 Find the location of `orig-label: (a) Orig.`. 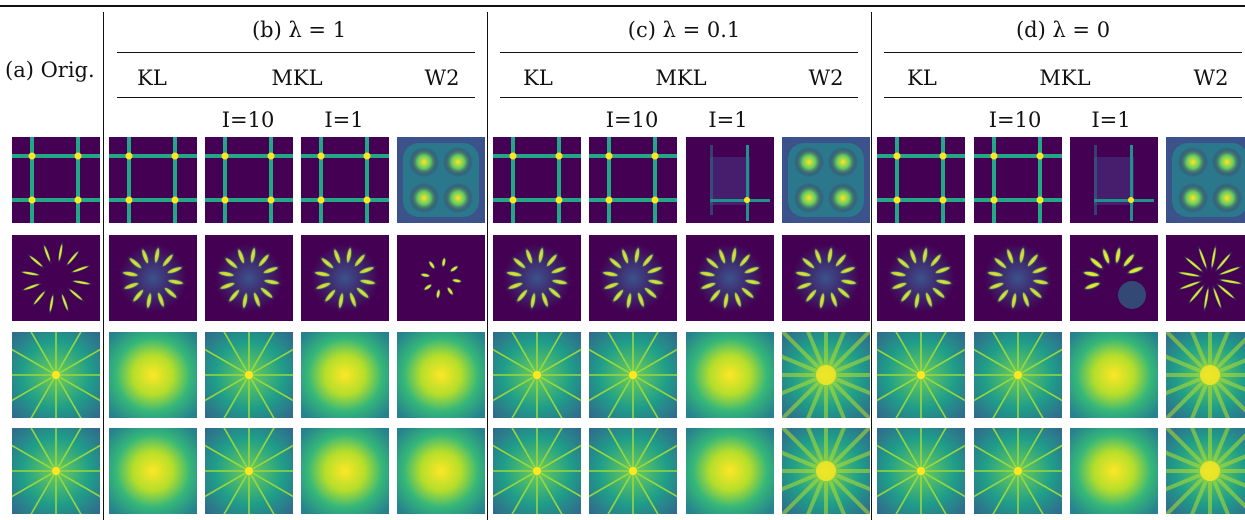

orig-label: (a) Orig. is located at coordinates (50, 70).